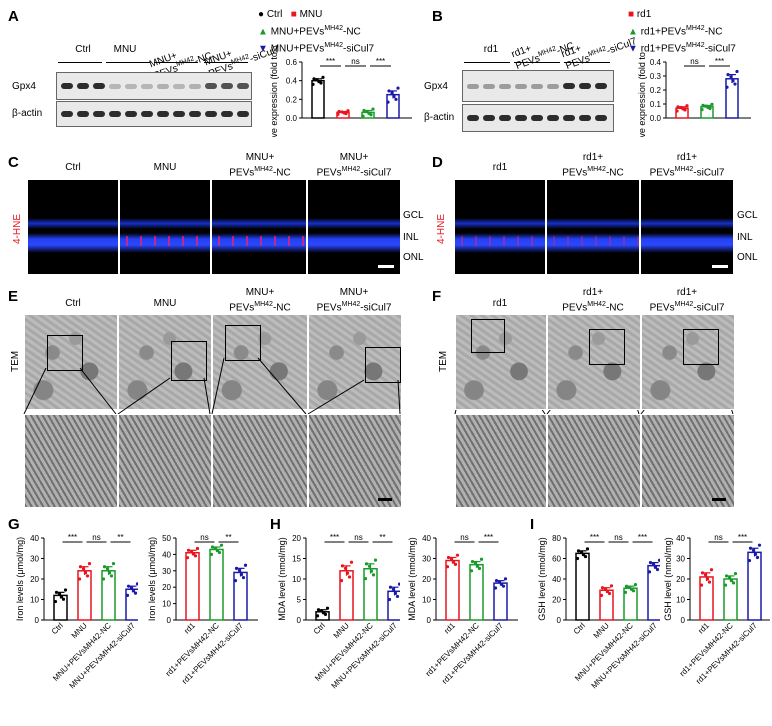 This screenshot has height=726, width=772. I want to click on row-label-actin: β-actin, so click(27, 113).